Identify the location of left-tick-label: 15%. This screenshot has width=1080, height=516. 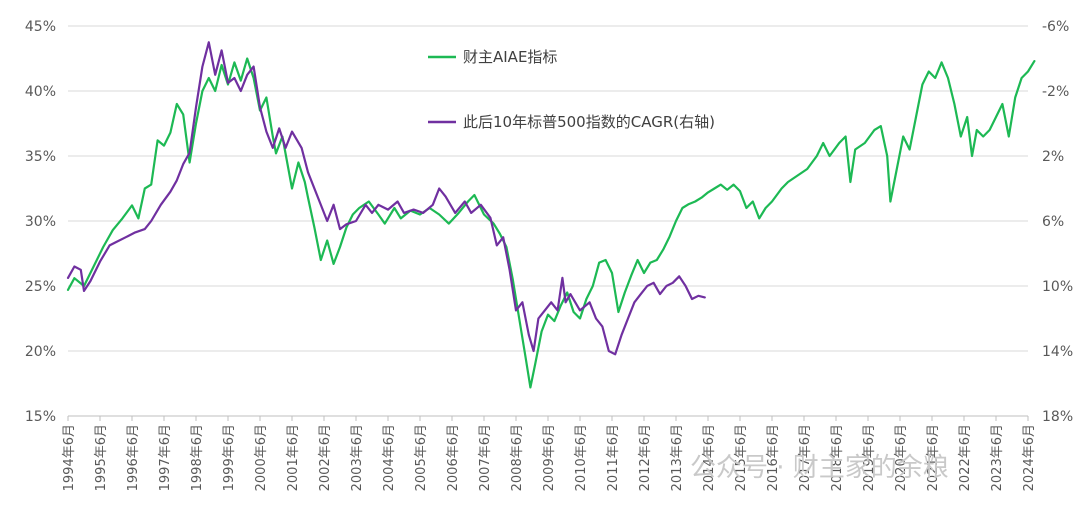
(40, 417).